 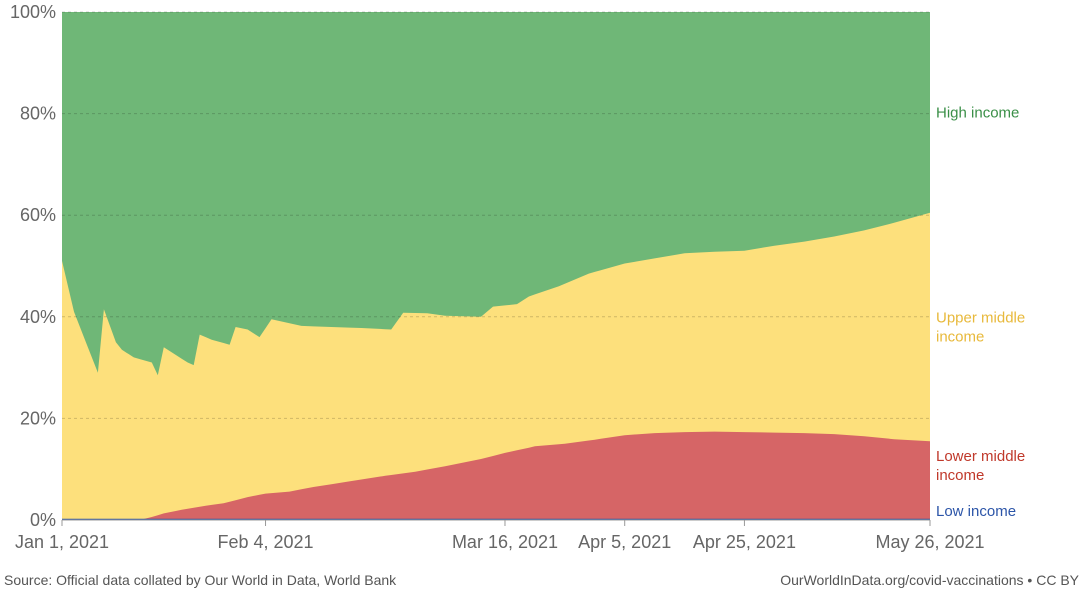 I want to click on x-tick-label: Mar 16, 2021, so click(x=505, y=542).